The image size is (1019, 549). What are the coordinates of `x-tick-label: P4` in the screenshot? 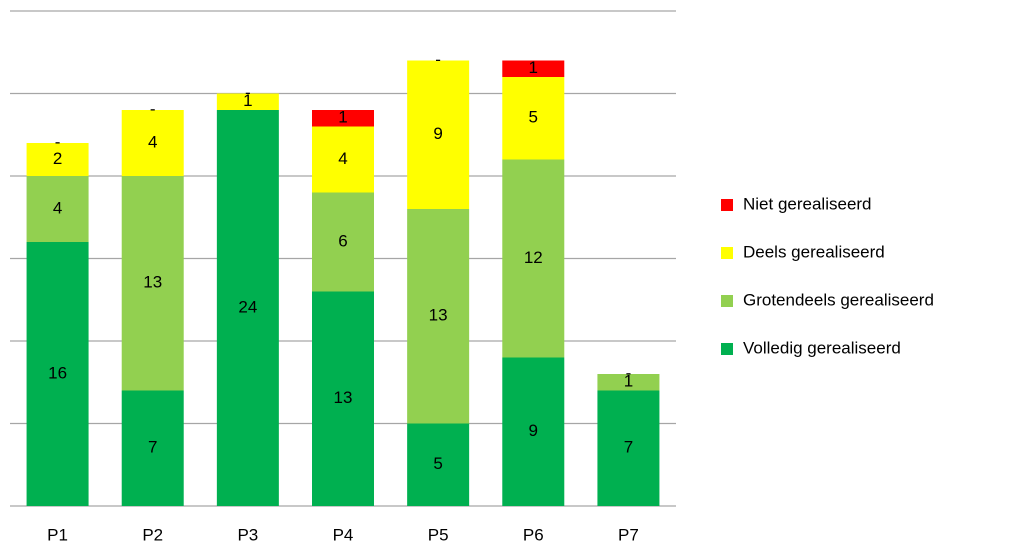 It's located at (343, 534).